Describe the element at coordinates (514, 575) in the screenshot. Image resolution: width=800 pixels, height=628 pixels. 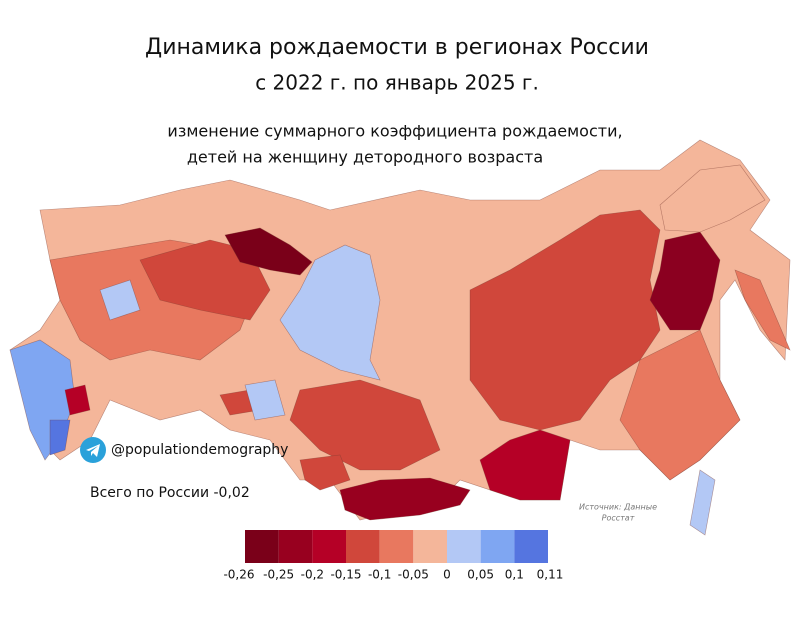
I see `legend-tick-label: 0,1` at that location.